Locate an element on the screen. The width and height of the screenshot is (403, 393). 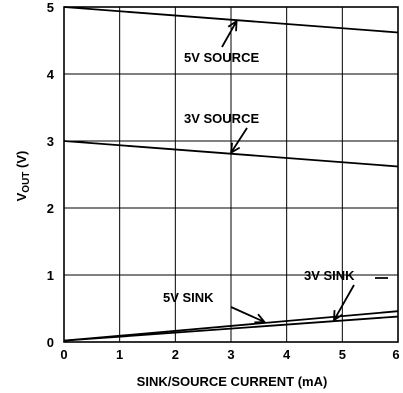
y-tick-0: 0 is located at coordinates (50, 342).